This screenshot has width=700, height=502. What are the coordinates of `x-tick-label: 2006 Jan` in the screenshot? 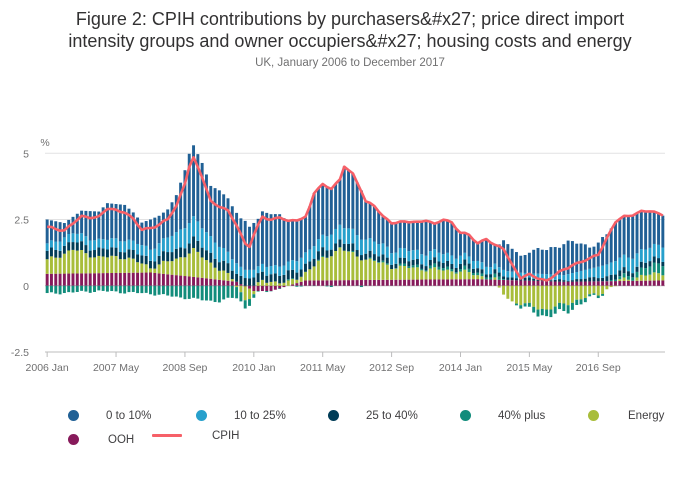 It's located at (47, 368).